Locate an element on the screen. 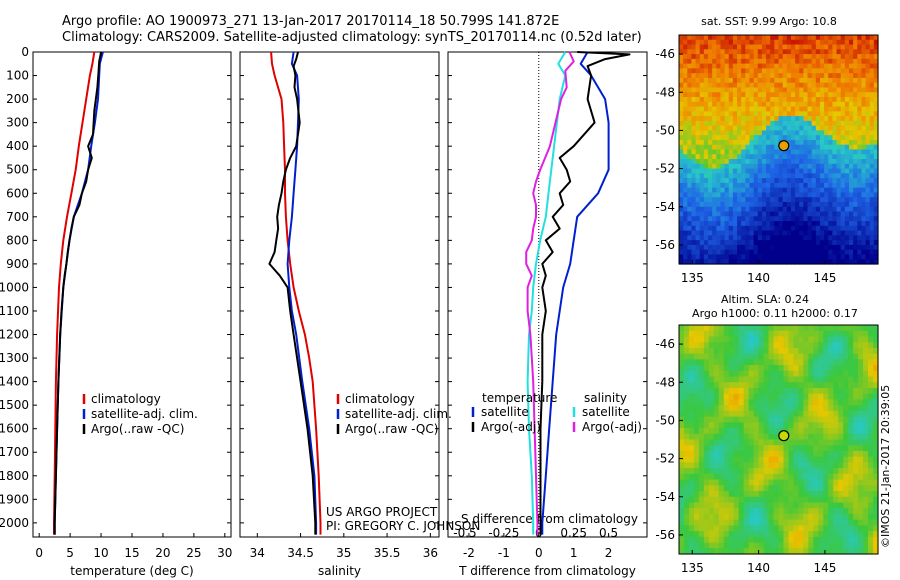  depth-tick-label: 300 is located at coordinates (17, 123).